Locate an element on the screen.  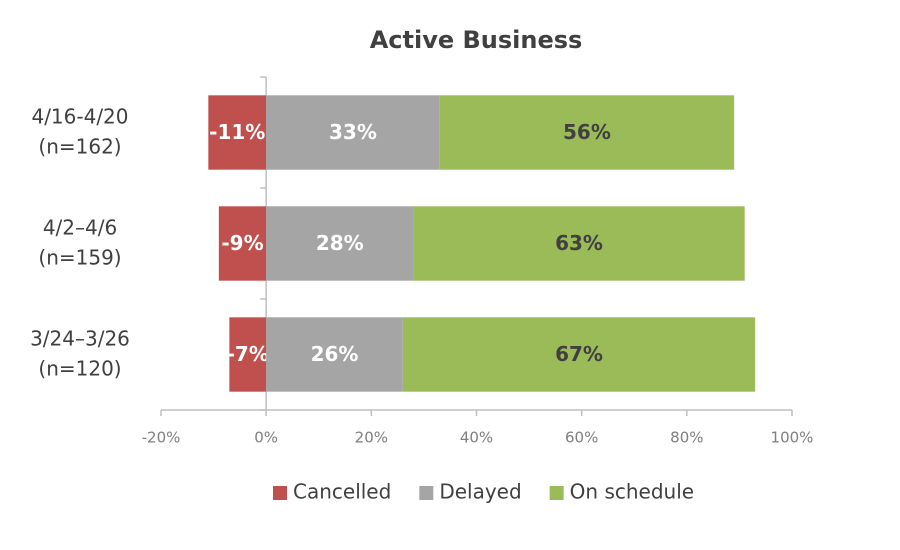
value-label: 28% is located at coordinates (340, 243).